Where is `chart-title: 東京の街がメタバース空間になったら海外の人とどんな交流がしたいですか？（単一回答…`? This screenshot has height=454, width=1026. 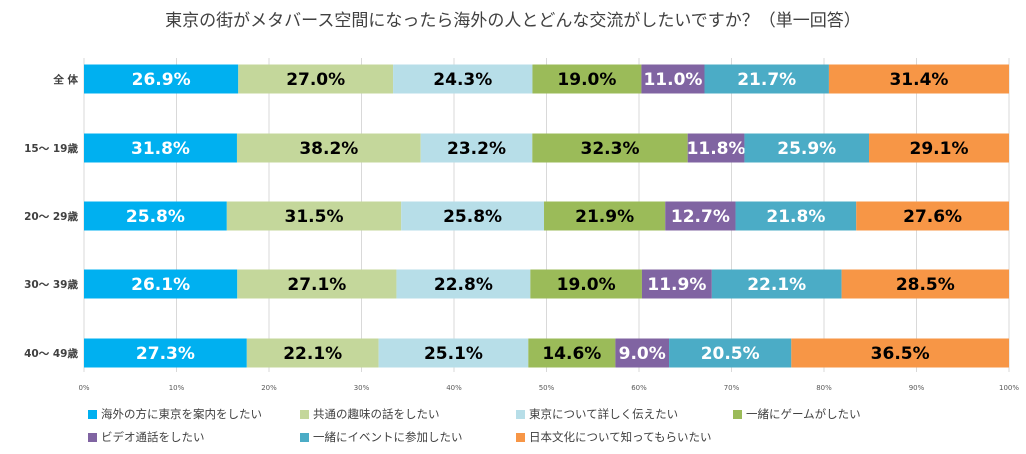
chart-title: 東京の街がメタバース空間になったら海外の人とどんな交流がしたいですか？（単一回答… is located at coordinates (513, 21).